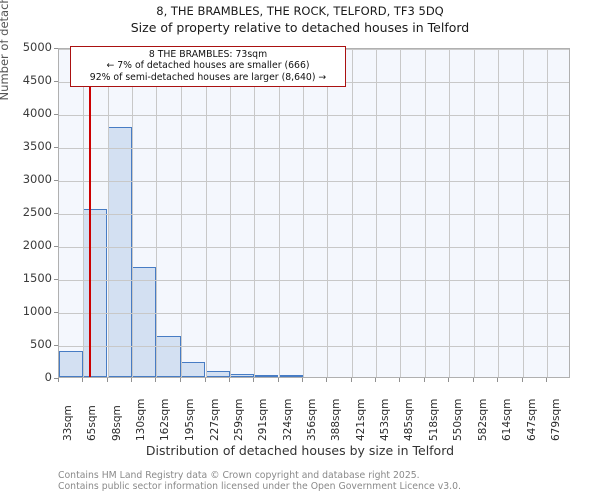 The height and width of the screenshot is (500, 600). Describe the element at coordinates (482, 419) in the screenshot. I see `x-tick-label: 582sqm` at that location.